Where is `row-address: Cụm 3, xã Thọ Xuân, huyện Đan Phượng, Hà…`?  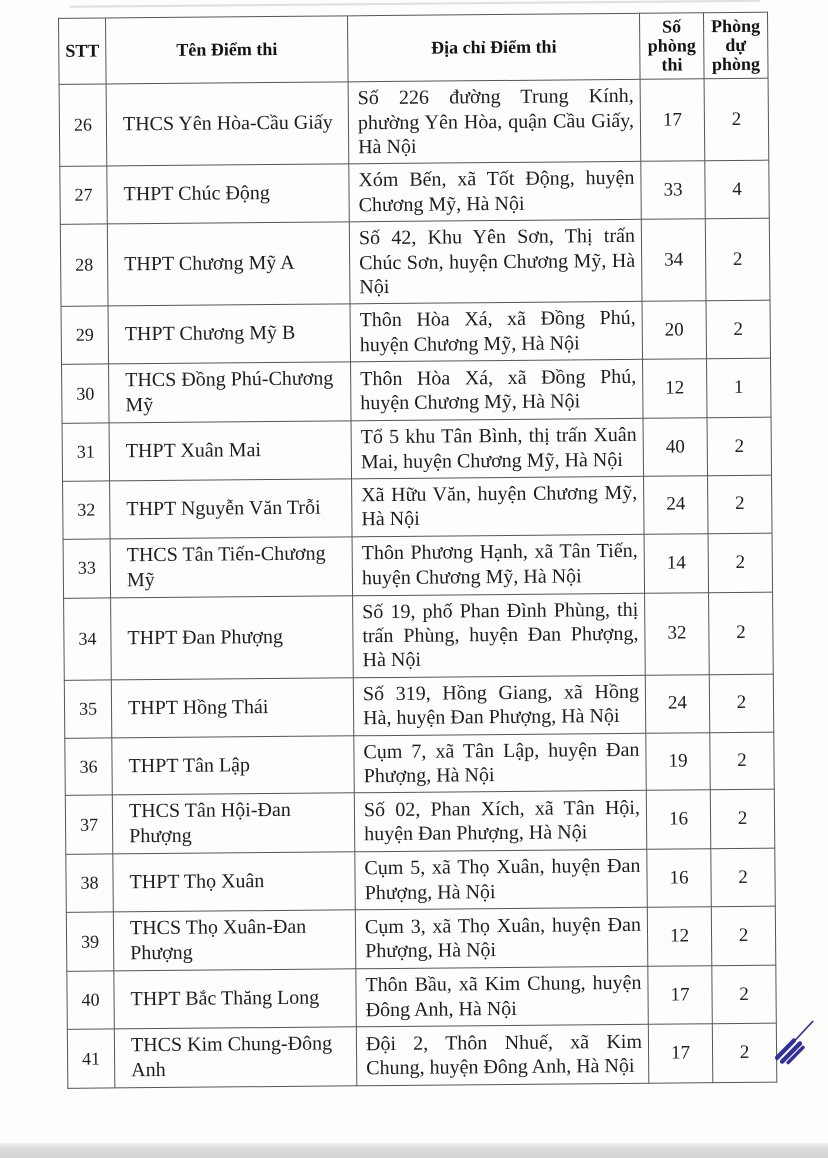 row-address: Cụm 3, xã Thọ Xuân, huyện Đan Phượng, Hà… is located at coordinates (501, 938).